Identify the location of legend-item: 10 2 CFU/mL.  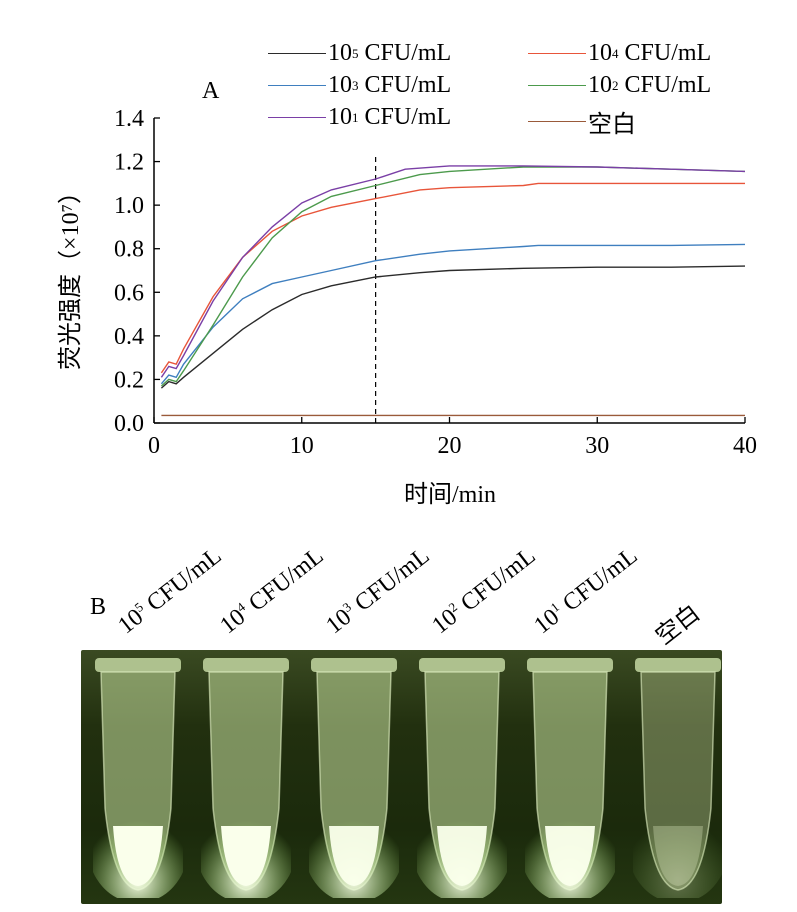
(619, 85).